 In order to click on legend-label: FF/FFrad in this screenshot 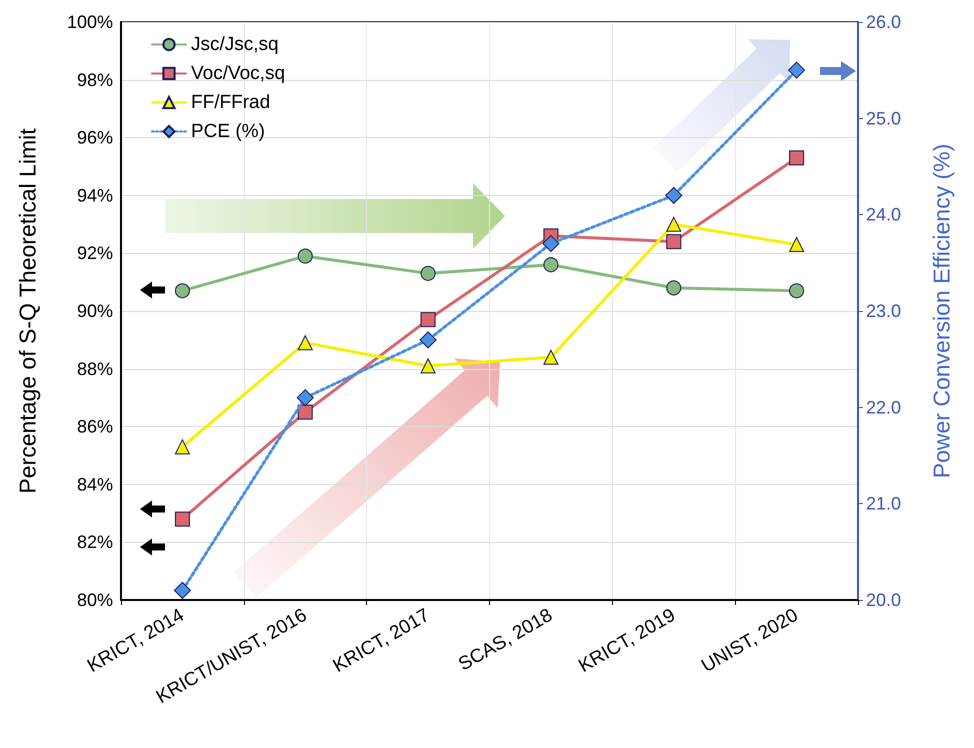, I will do `click(230, 102)`.